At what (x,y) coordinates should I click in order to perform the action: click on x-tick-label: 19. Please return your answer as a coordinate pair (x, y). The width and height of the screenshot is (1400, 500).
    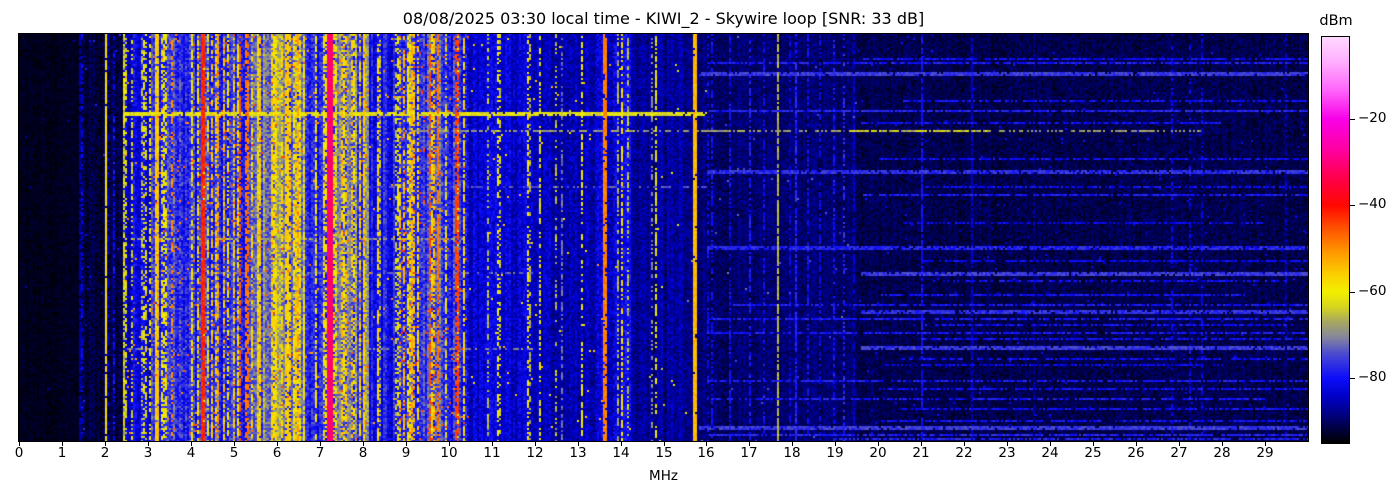
    Looking at the image, I should click on (835, 453).